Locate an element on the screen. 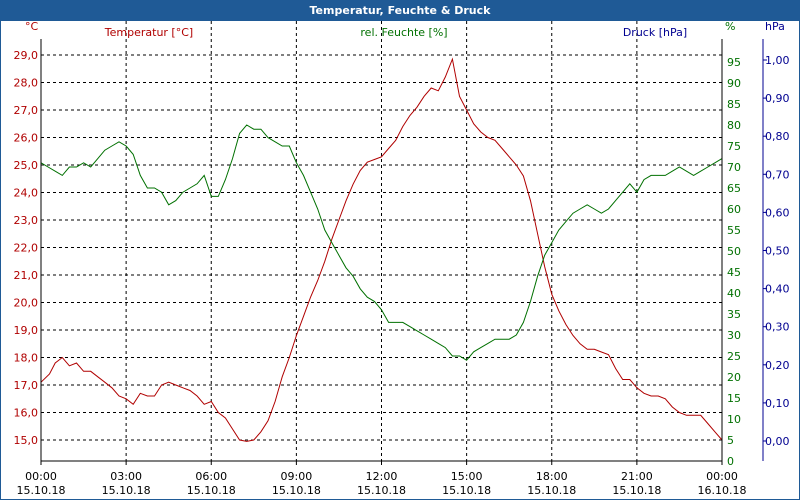  x-tick-time-label: 12:00 is located at coordinates (382, 476).